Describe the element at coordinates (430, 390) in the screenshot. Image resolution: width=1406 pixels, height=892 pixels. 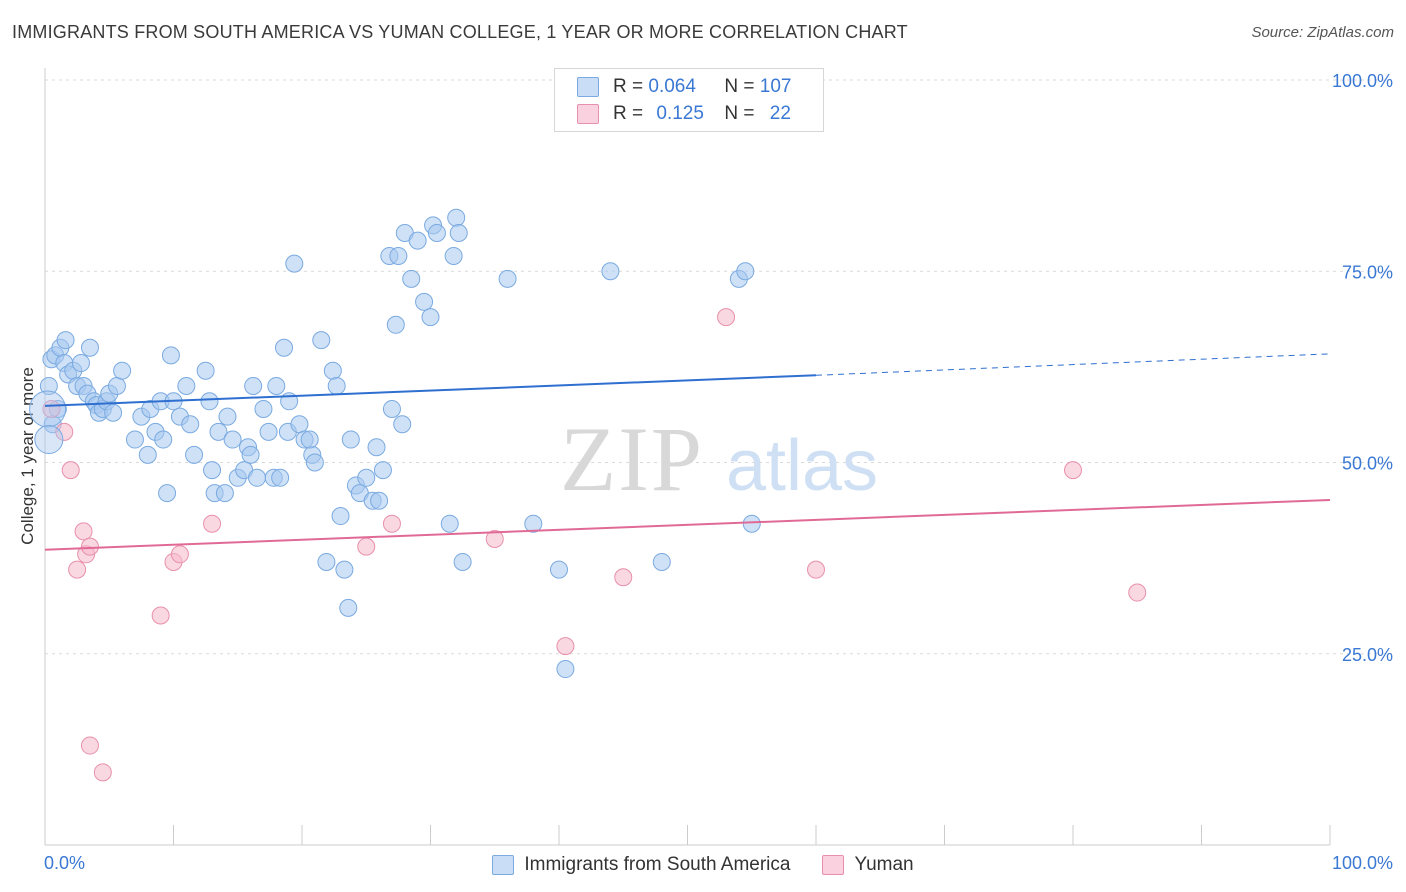
I see `trend-line-south-america` at that location.